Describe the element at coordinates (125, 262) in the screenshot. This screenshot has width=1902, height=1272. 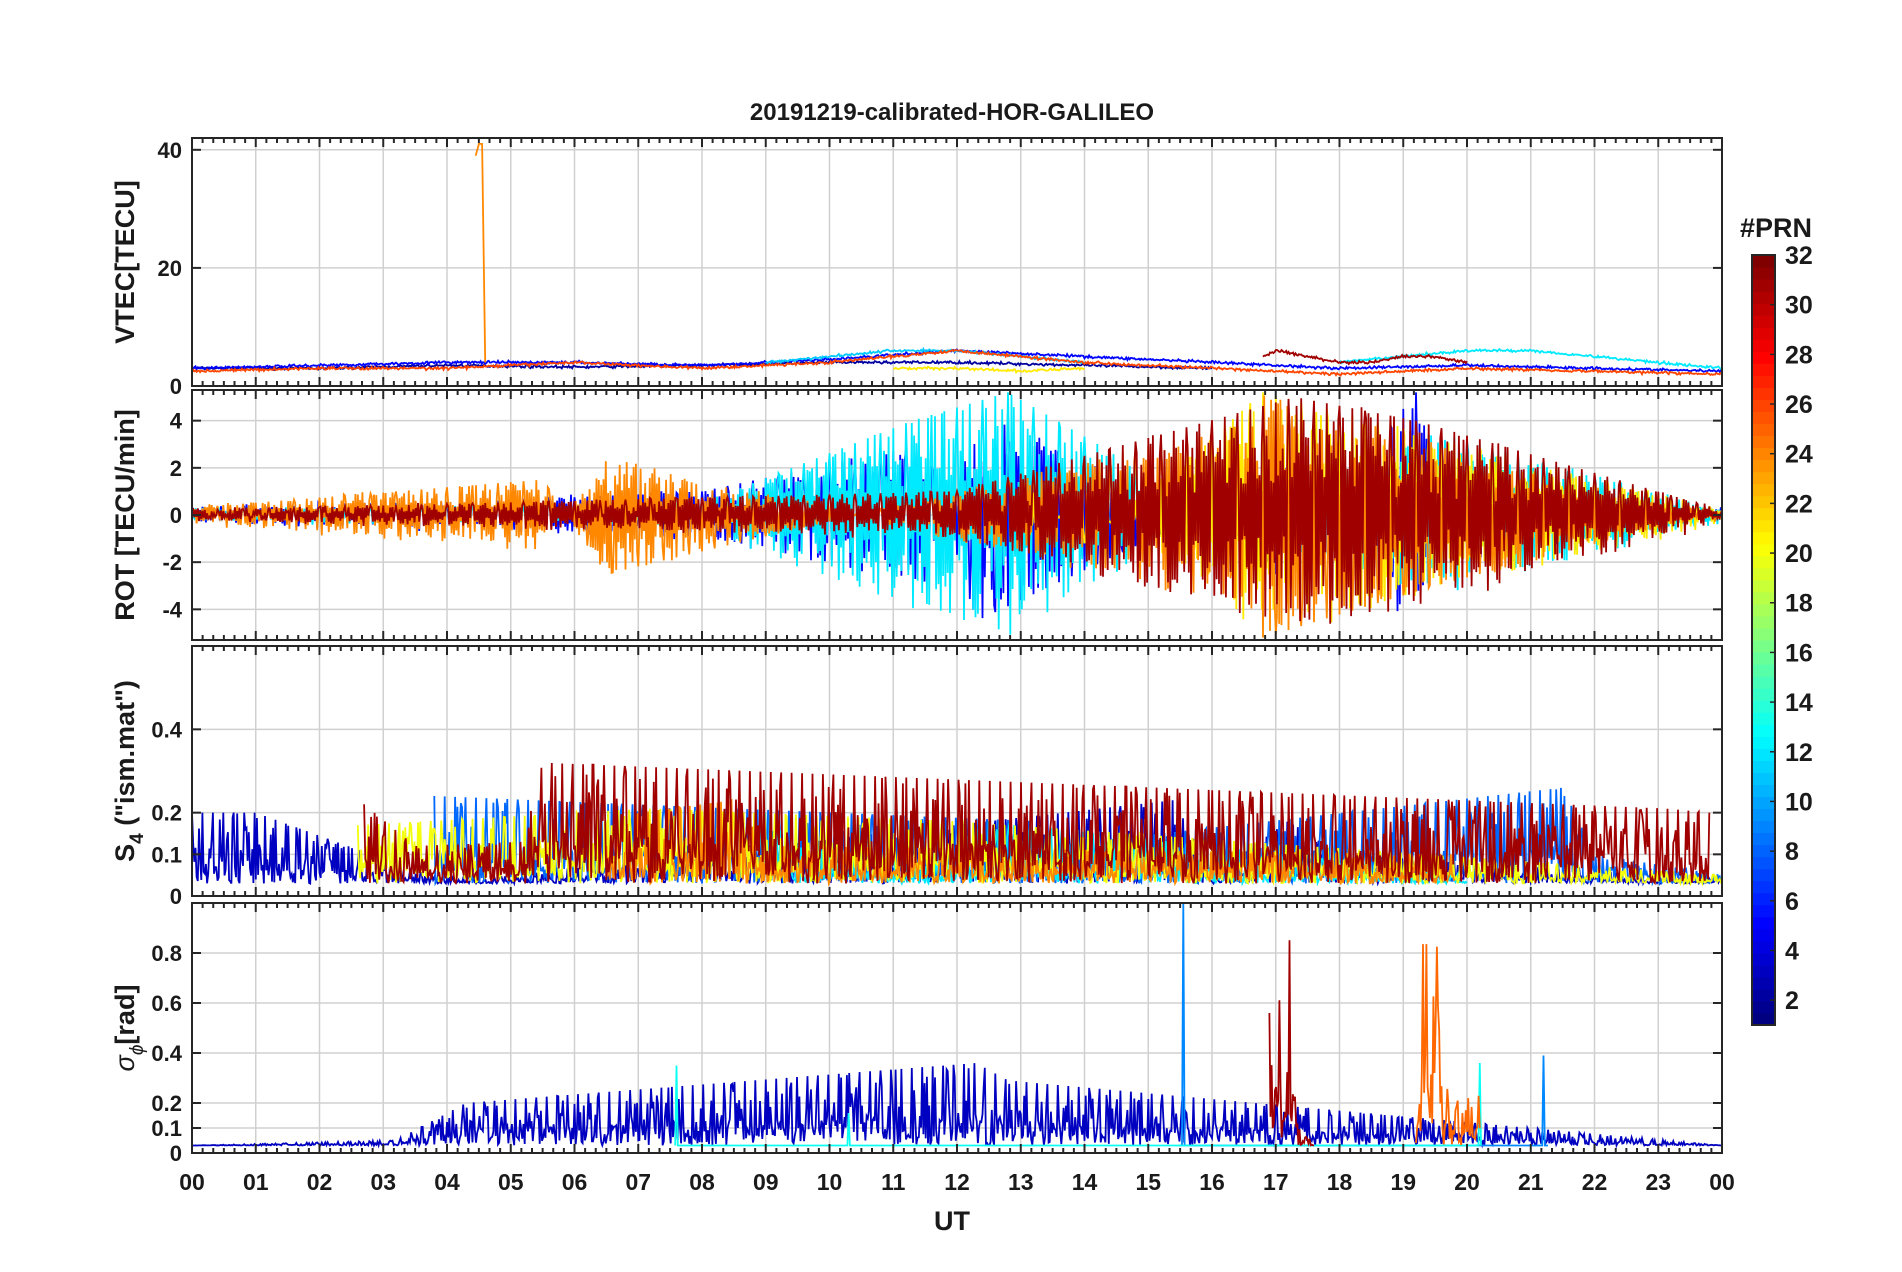
I see `y-axis-label: VTEC[TECU]` at that location.